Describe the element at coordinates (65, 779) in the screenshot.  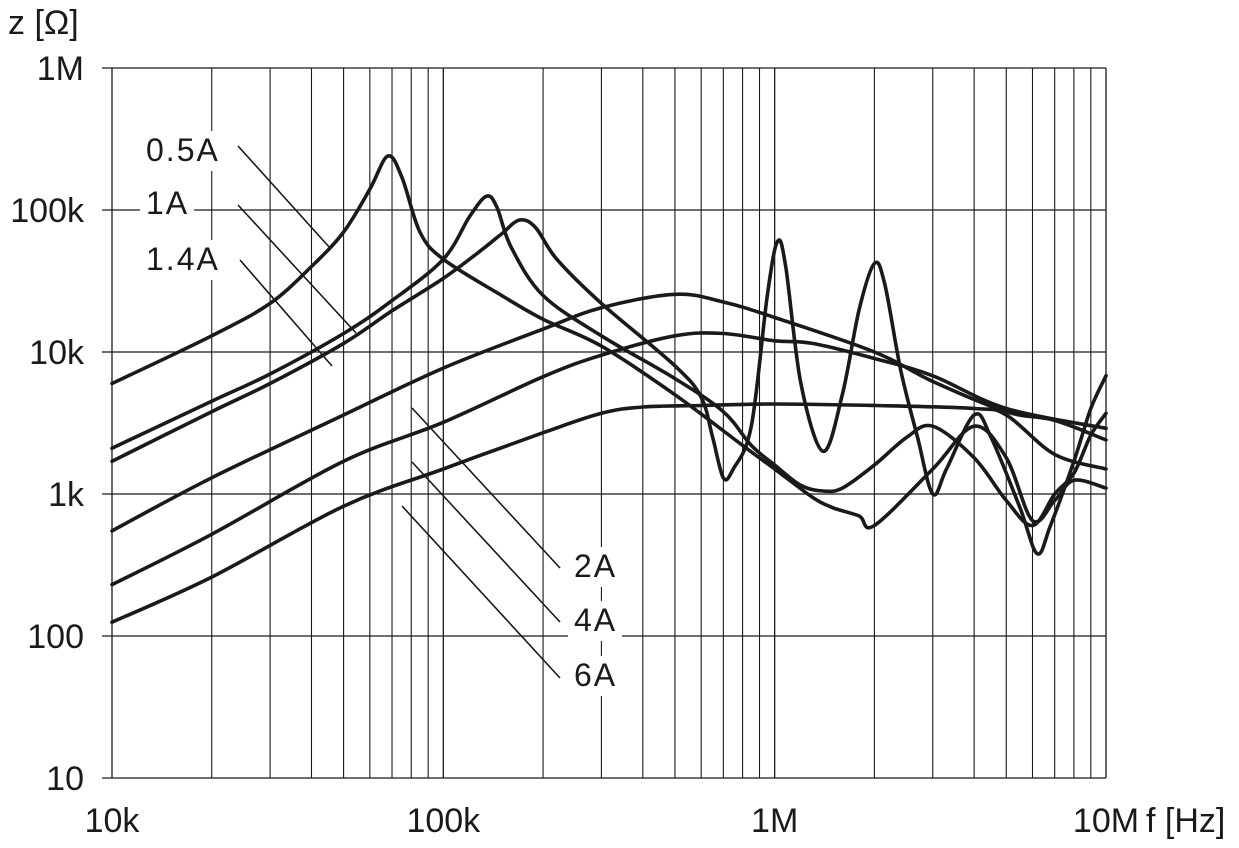
I see `y-tick-label: 10` at that location.